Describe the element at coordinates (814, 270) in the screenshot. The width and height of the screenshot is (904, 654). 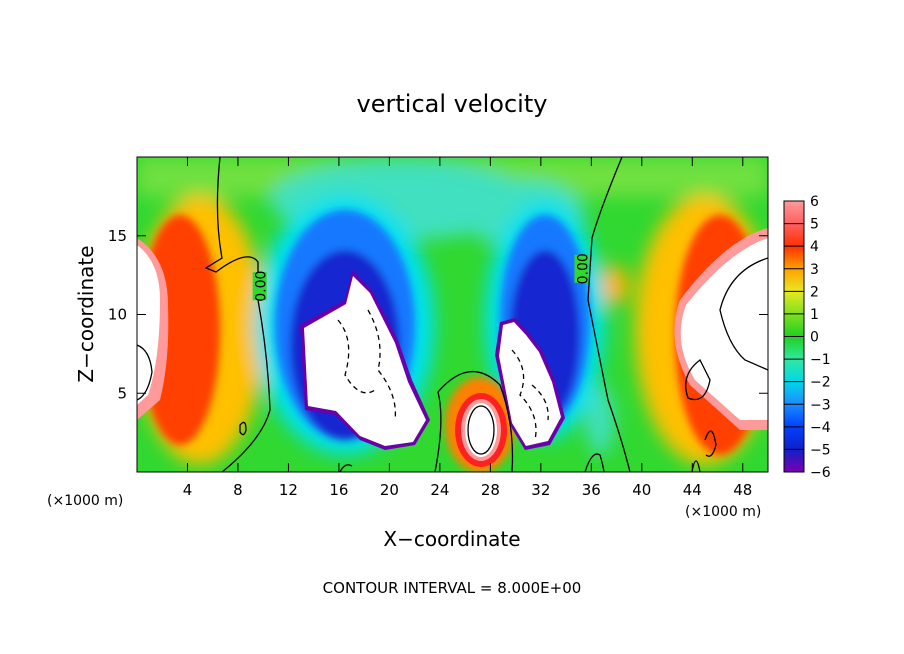
I see `colorbar-label: 3` at that location.